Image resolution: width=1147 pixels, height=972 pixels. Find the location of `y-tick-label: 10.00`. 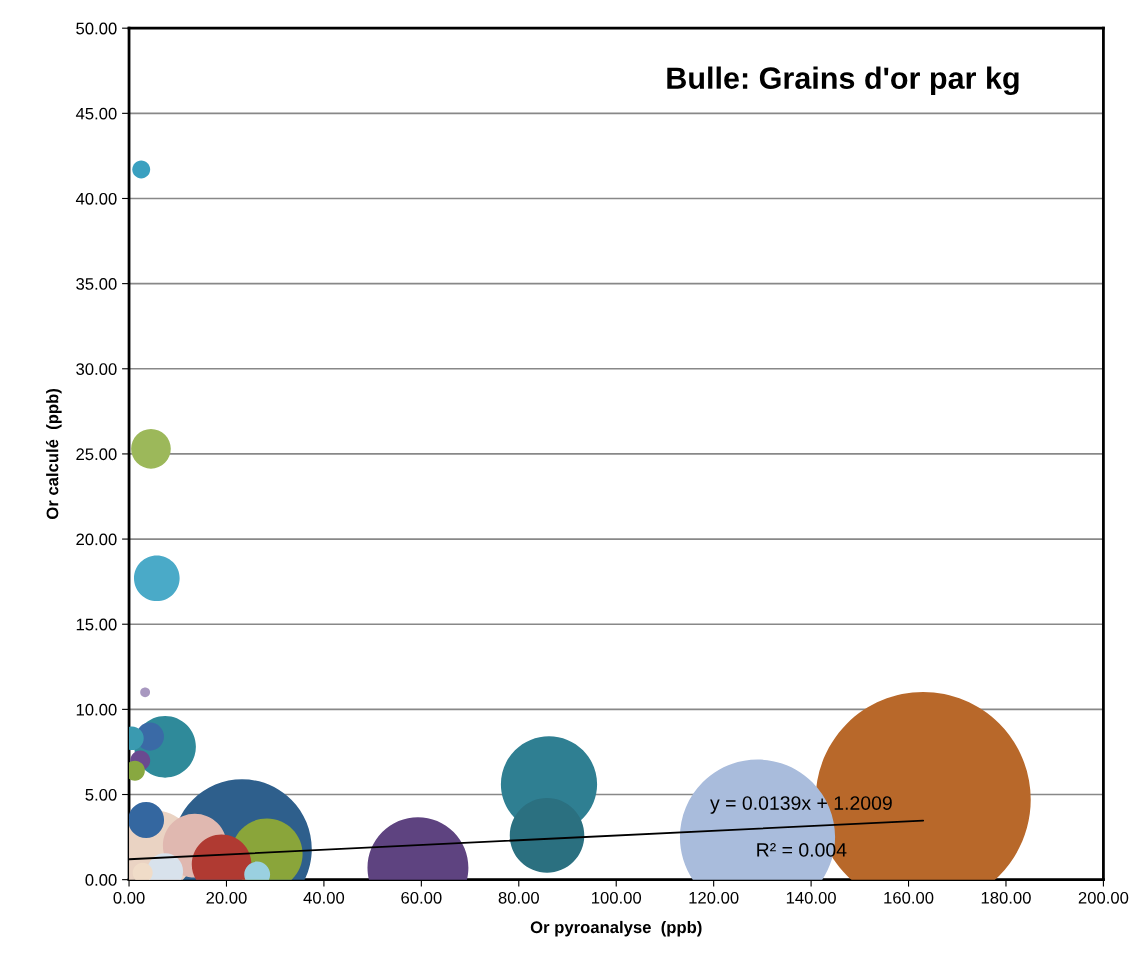

y-tick-label: 10.00 is located at coordinates (96, 709).